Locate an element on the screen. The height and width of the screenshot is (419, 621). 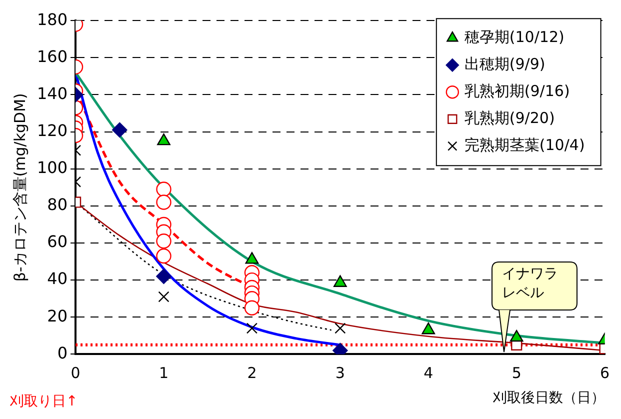
text: 刈取り日↑ is located at coordinates (43, 402).